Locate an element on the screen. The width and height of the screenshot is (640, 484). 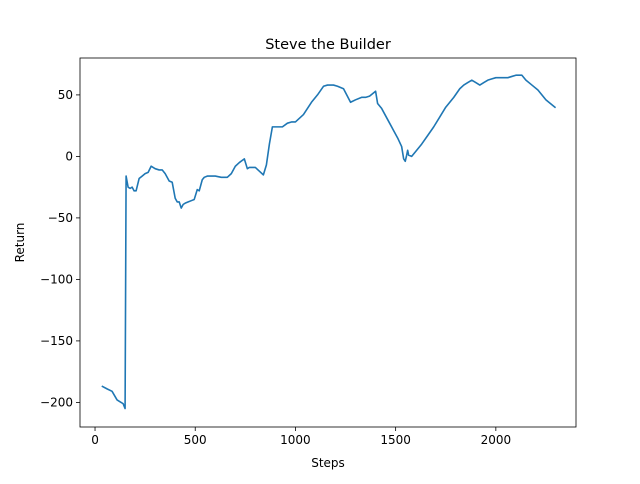
y-axis-label: Return is located at coordinates (20, 243).